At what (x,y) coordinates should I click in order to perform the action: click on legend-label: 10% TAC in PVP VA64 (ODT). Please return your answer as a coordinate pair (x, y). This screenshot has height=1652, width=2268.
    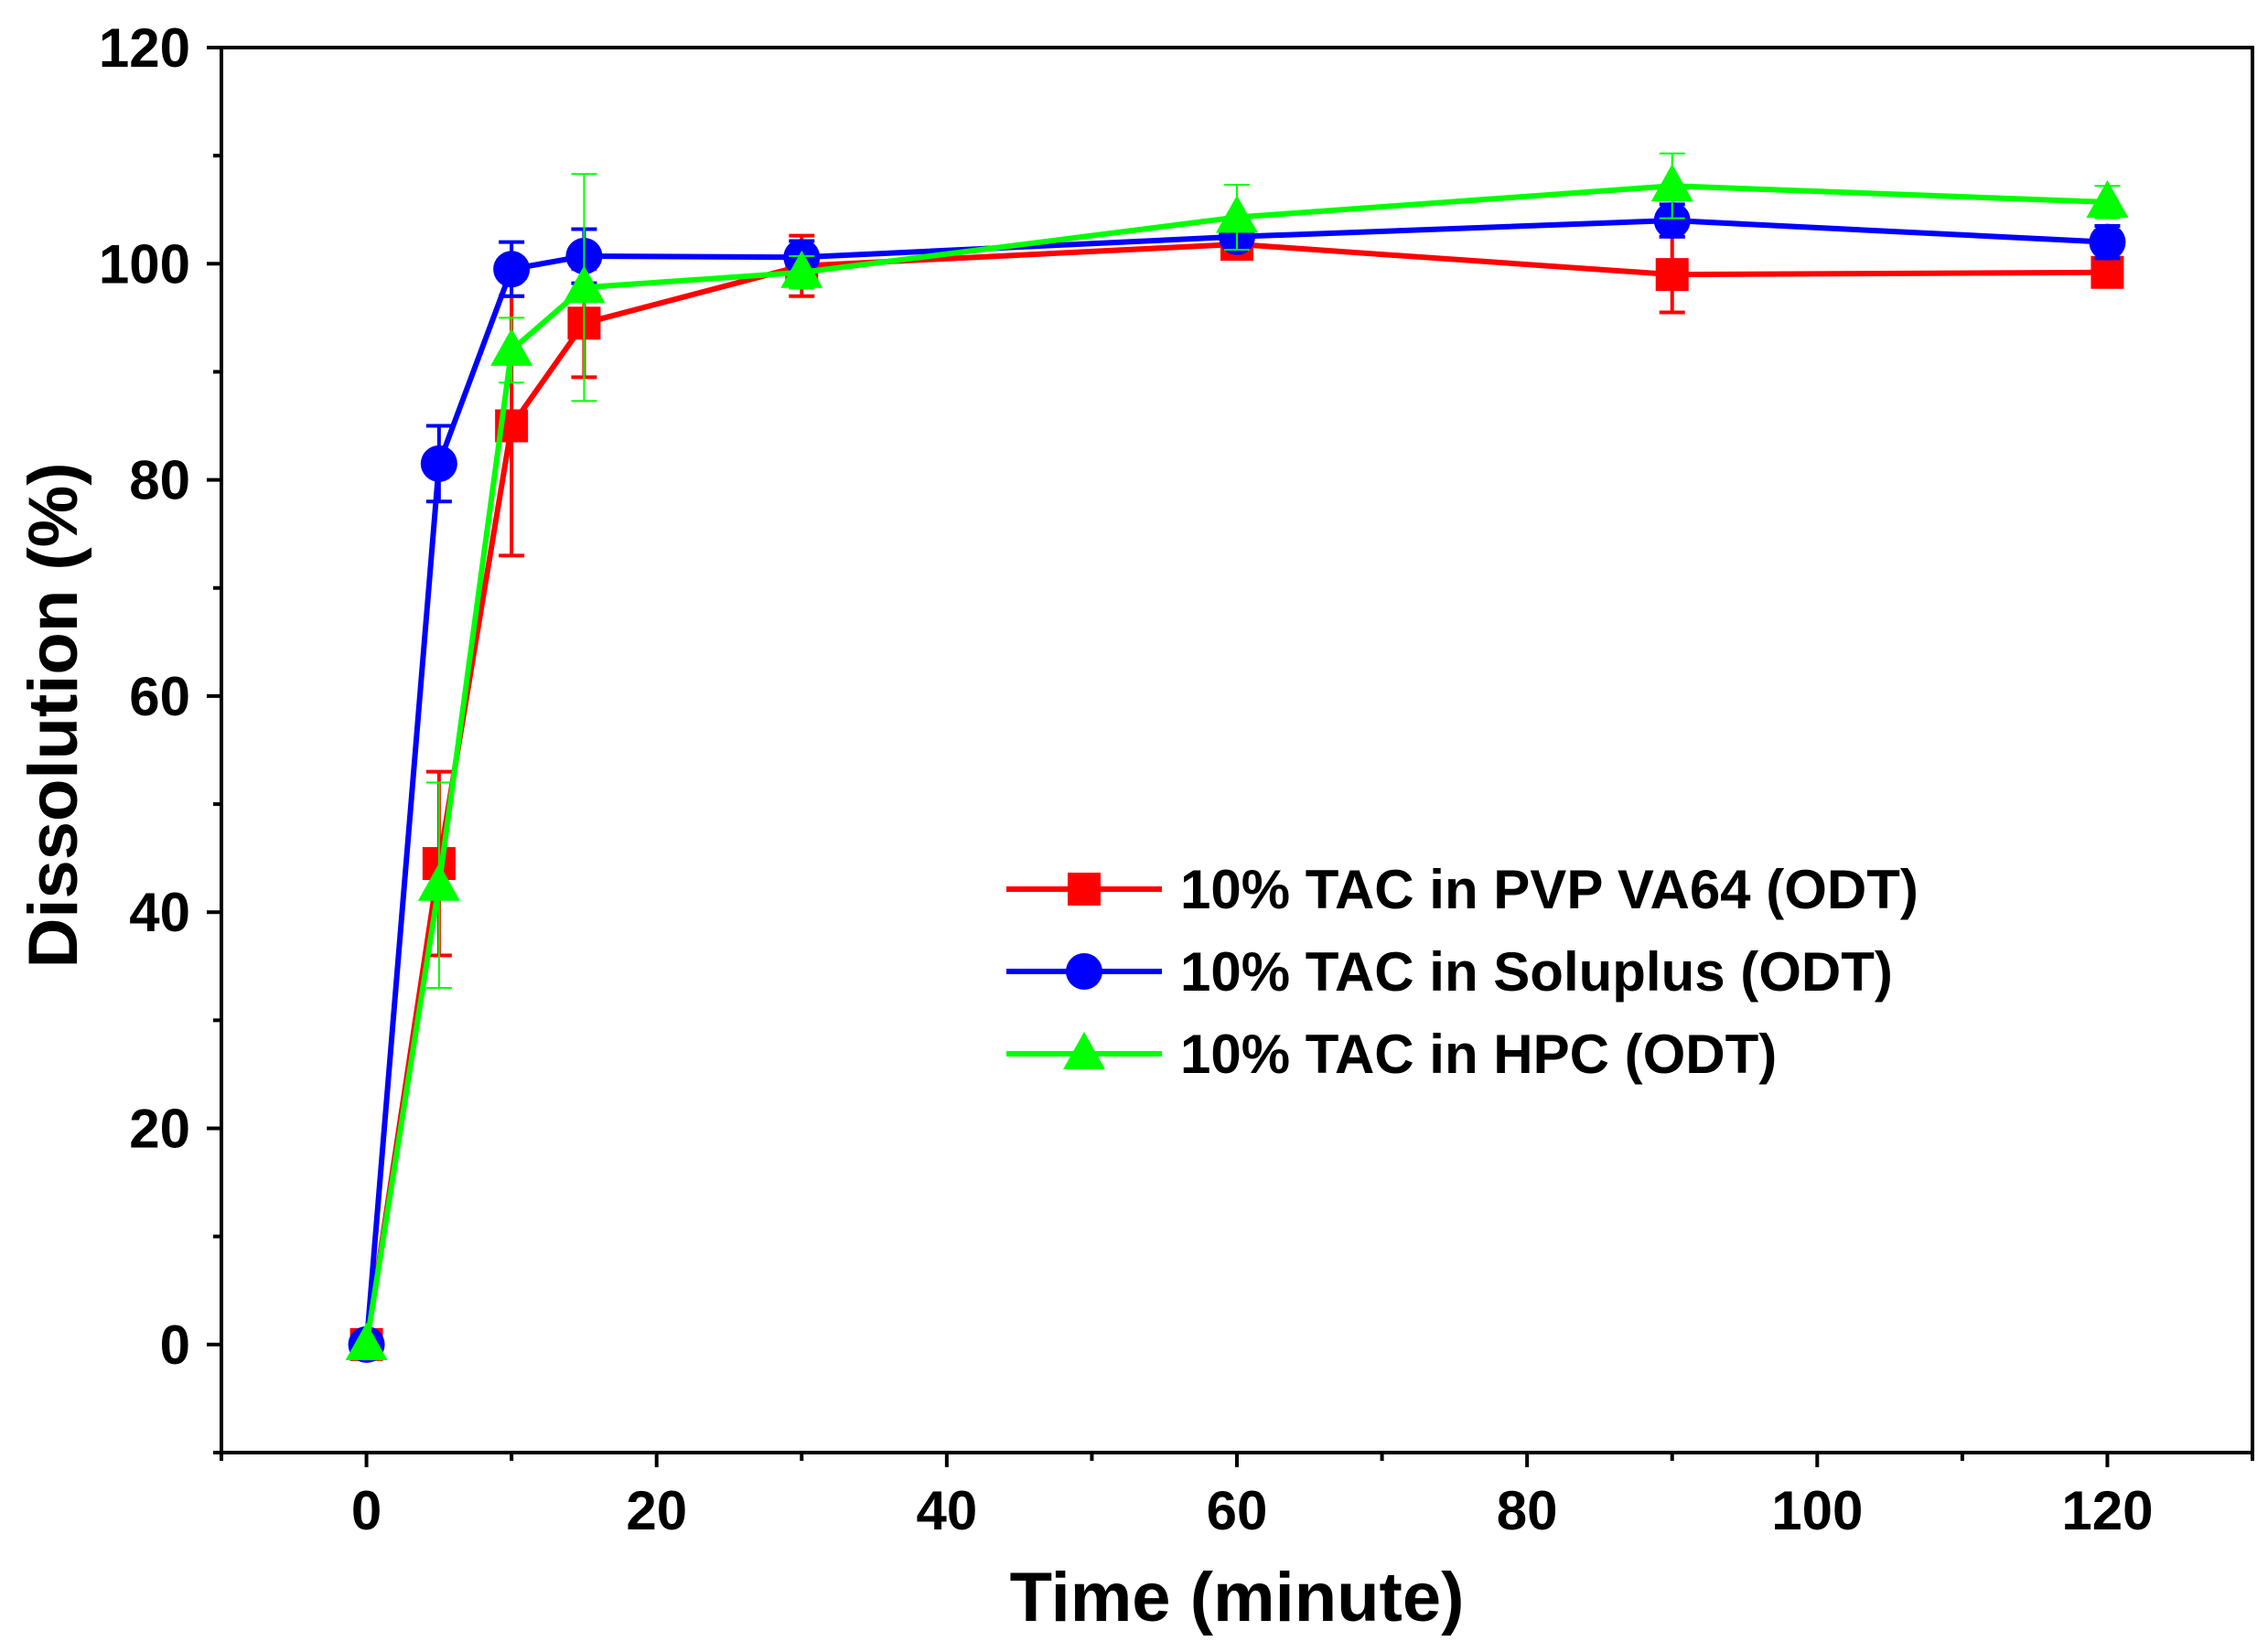
    Looking at the image, I should click on (1549, 889).